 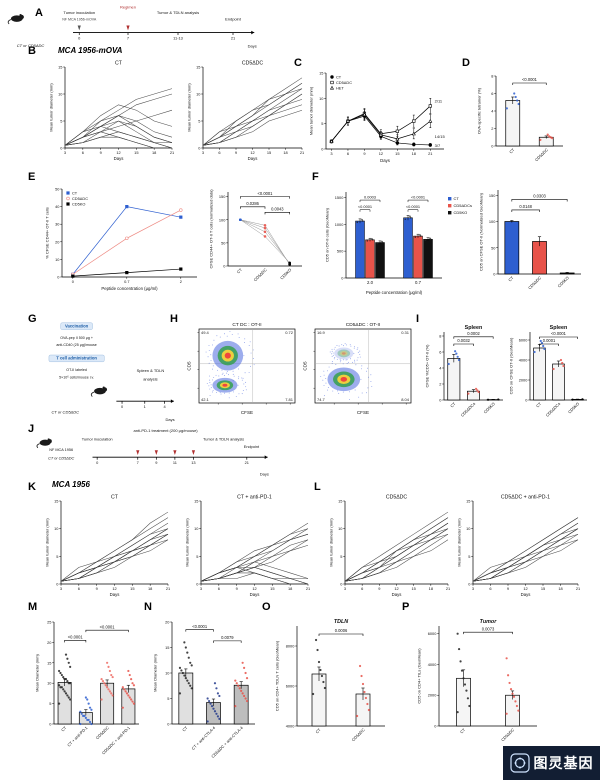 What do you see at coordinates (31, 429) in the screenshot?
I see `panel-label-j: J` at bounding box center [31, 429].